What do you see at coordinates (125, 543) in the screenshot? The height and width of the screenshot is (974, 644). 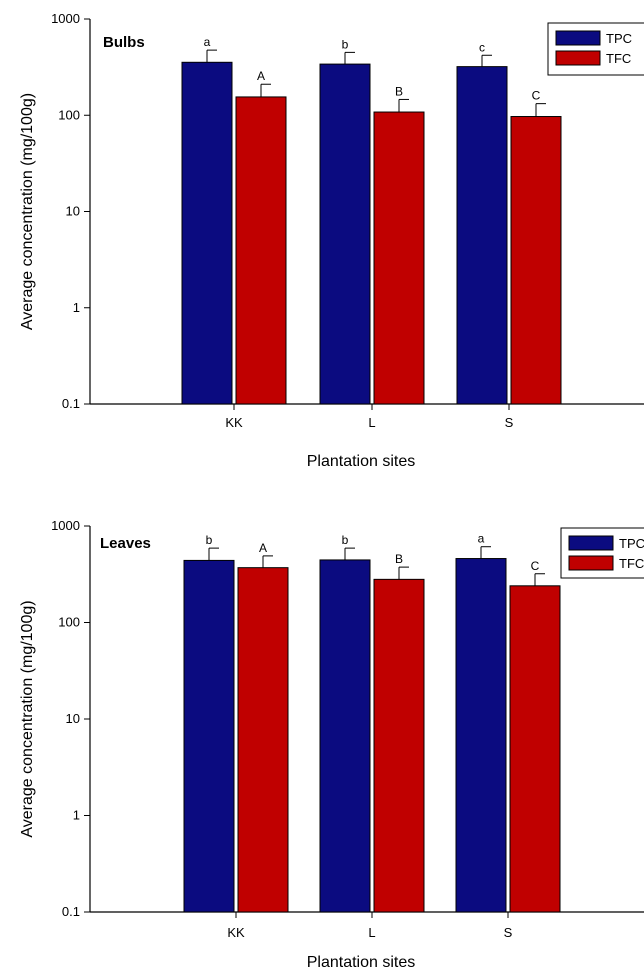 I see `panel-title: Leaves` at bounding box center [125, 543].